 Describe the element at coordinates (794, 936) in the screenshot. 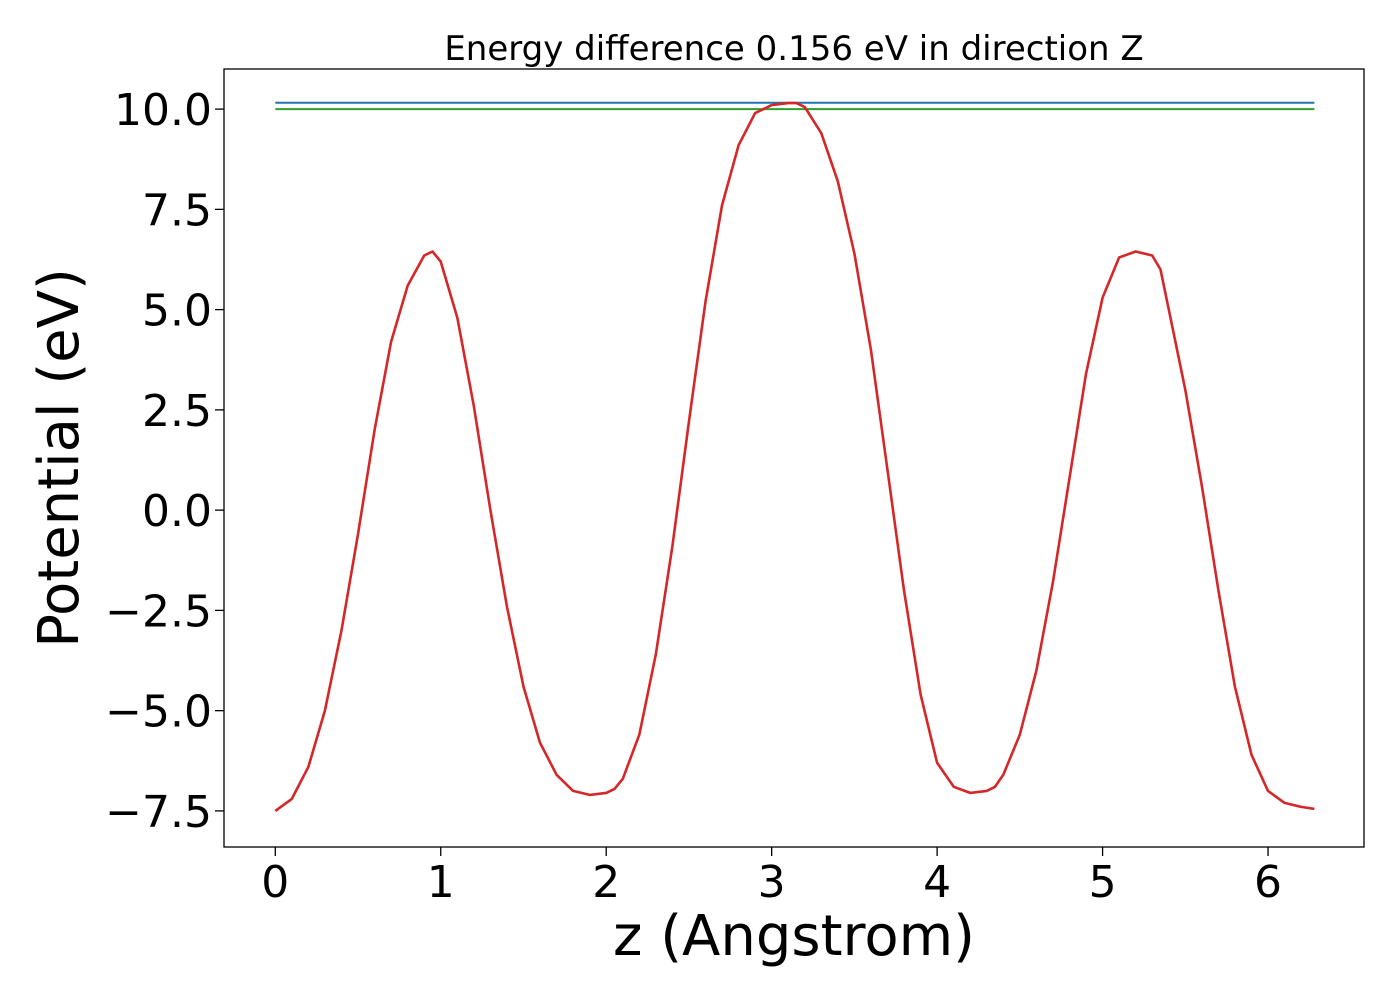

I see `x-axis-title: z (Angstrom)` at that location.